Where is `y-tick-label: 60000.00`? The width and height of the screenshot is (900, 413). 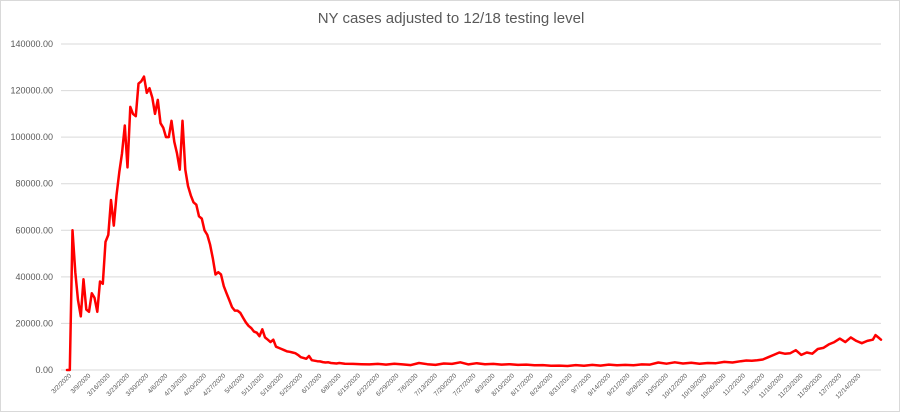
y-tick-label: 60000.00 is located at coordinates (34, 230).